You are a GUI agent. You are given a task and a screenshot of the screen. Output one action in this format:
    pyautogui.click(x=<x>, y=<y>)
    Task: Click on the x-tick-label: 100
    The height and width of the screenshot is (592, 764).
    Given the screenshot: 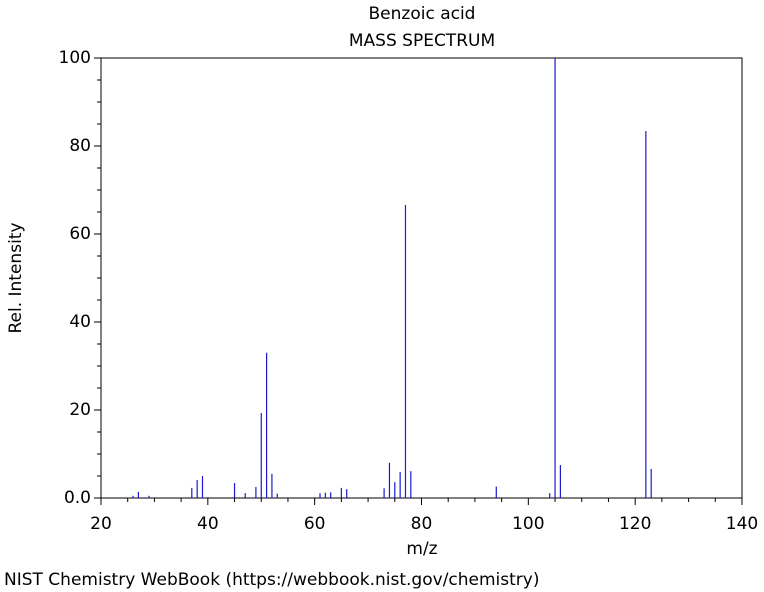 What is the action you would take?
    pyautogui.click(x=528, y=524)
    